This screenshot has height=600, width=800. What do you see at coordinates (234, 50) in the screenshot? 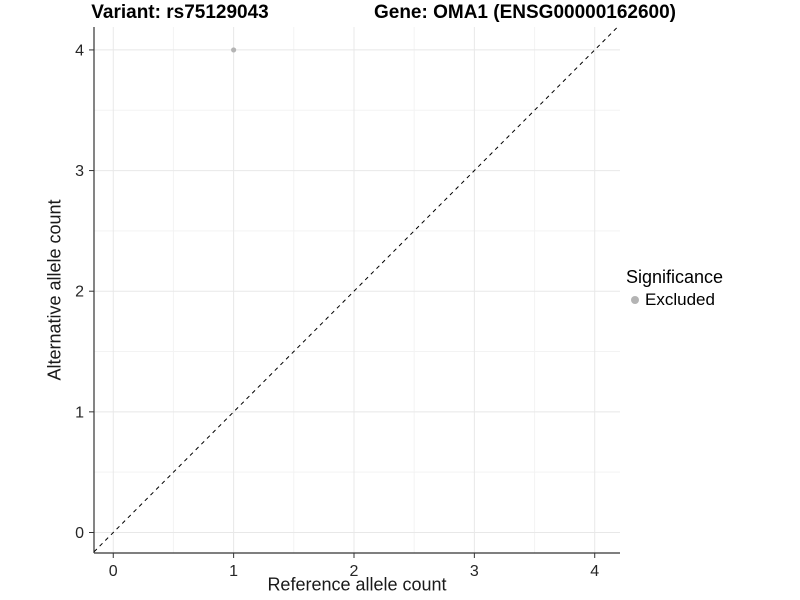
I see `data-point` at bounding box center [234, 50].